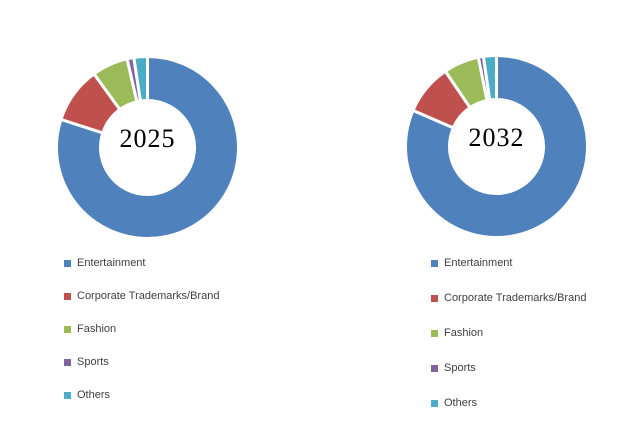 Image resolution: width=643 pixels, height=439 pixels. I want to click on donut-chart-2032, so click(496, 146).